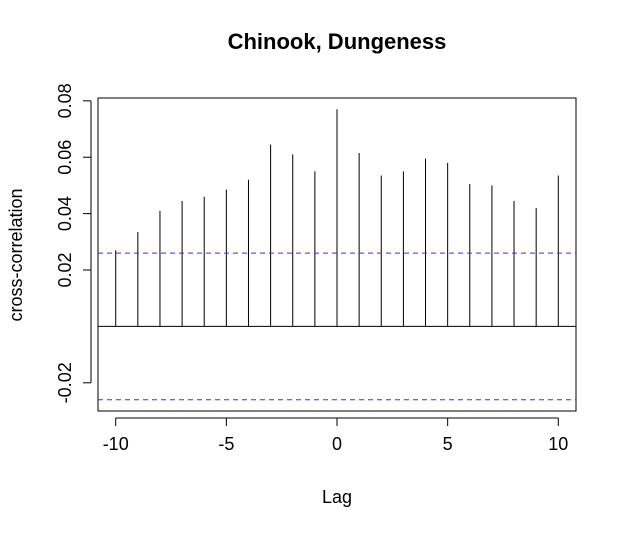 The width and height of the screenshot is (626, 535). Describe the element at coordinates (337, 41) in the screenshot. I see `chart-title: Chinook, Dungeness` at that location.